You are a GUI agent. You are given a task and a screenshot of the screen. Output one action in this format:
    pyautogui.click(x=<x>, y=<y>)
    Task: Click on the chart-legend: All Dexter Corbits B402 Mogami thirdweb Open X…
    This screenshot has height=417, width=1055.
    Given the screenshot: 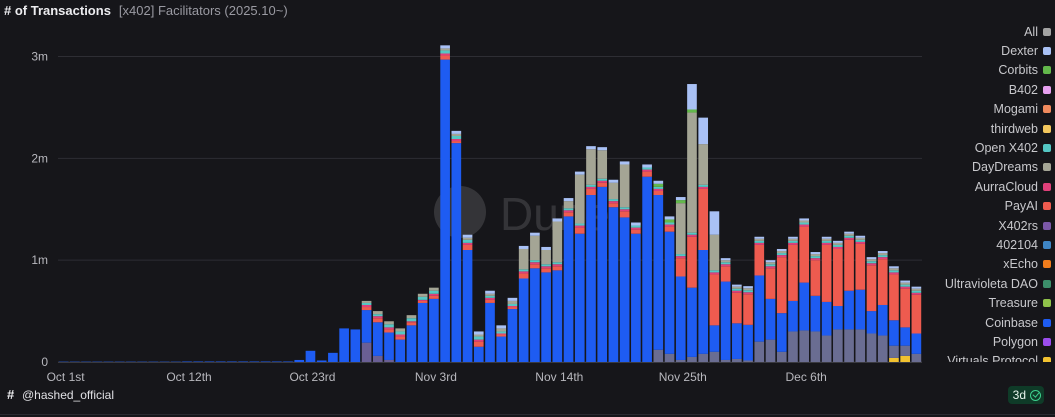 What is the action you would take?
    pyautogui.click(x=971, y=192)
    